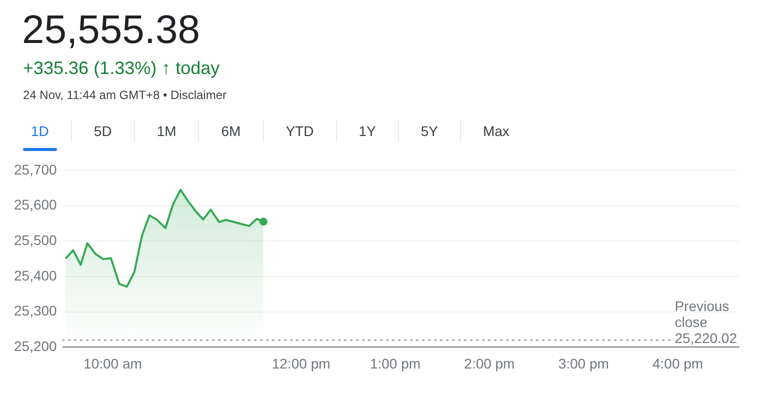  Describe the element at coordinates (36, 275) in the screenshot. I see `y-tick-label: 25,400` at that location.